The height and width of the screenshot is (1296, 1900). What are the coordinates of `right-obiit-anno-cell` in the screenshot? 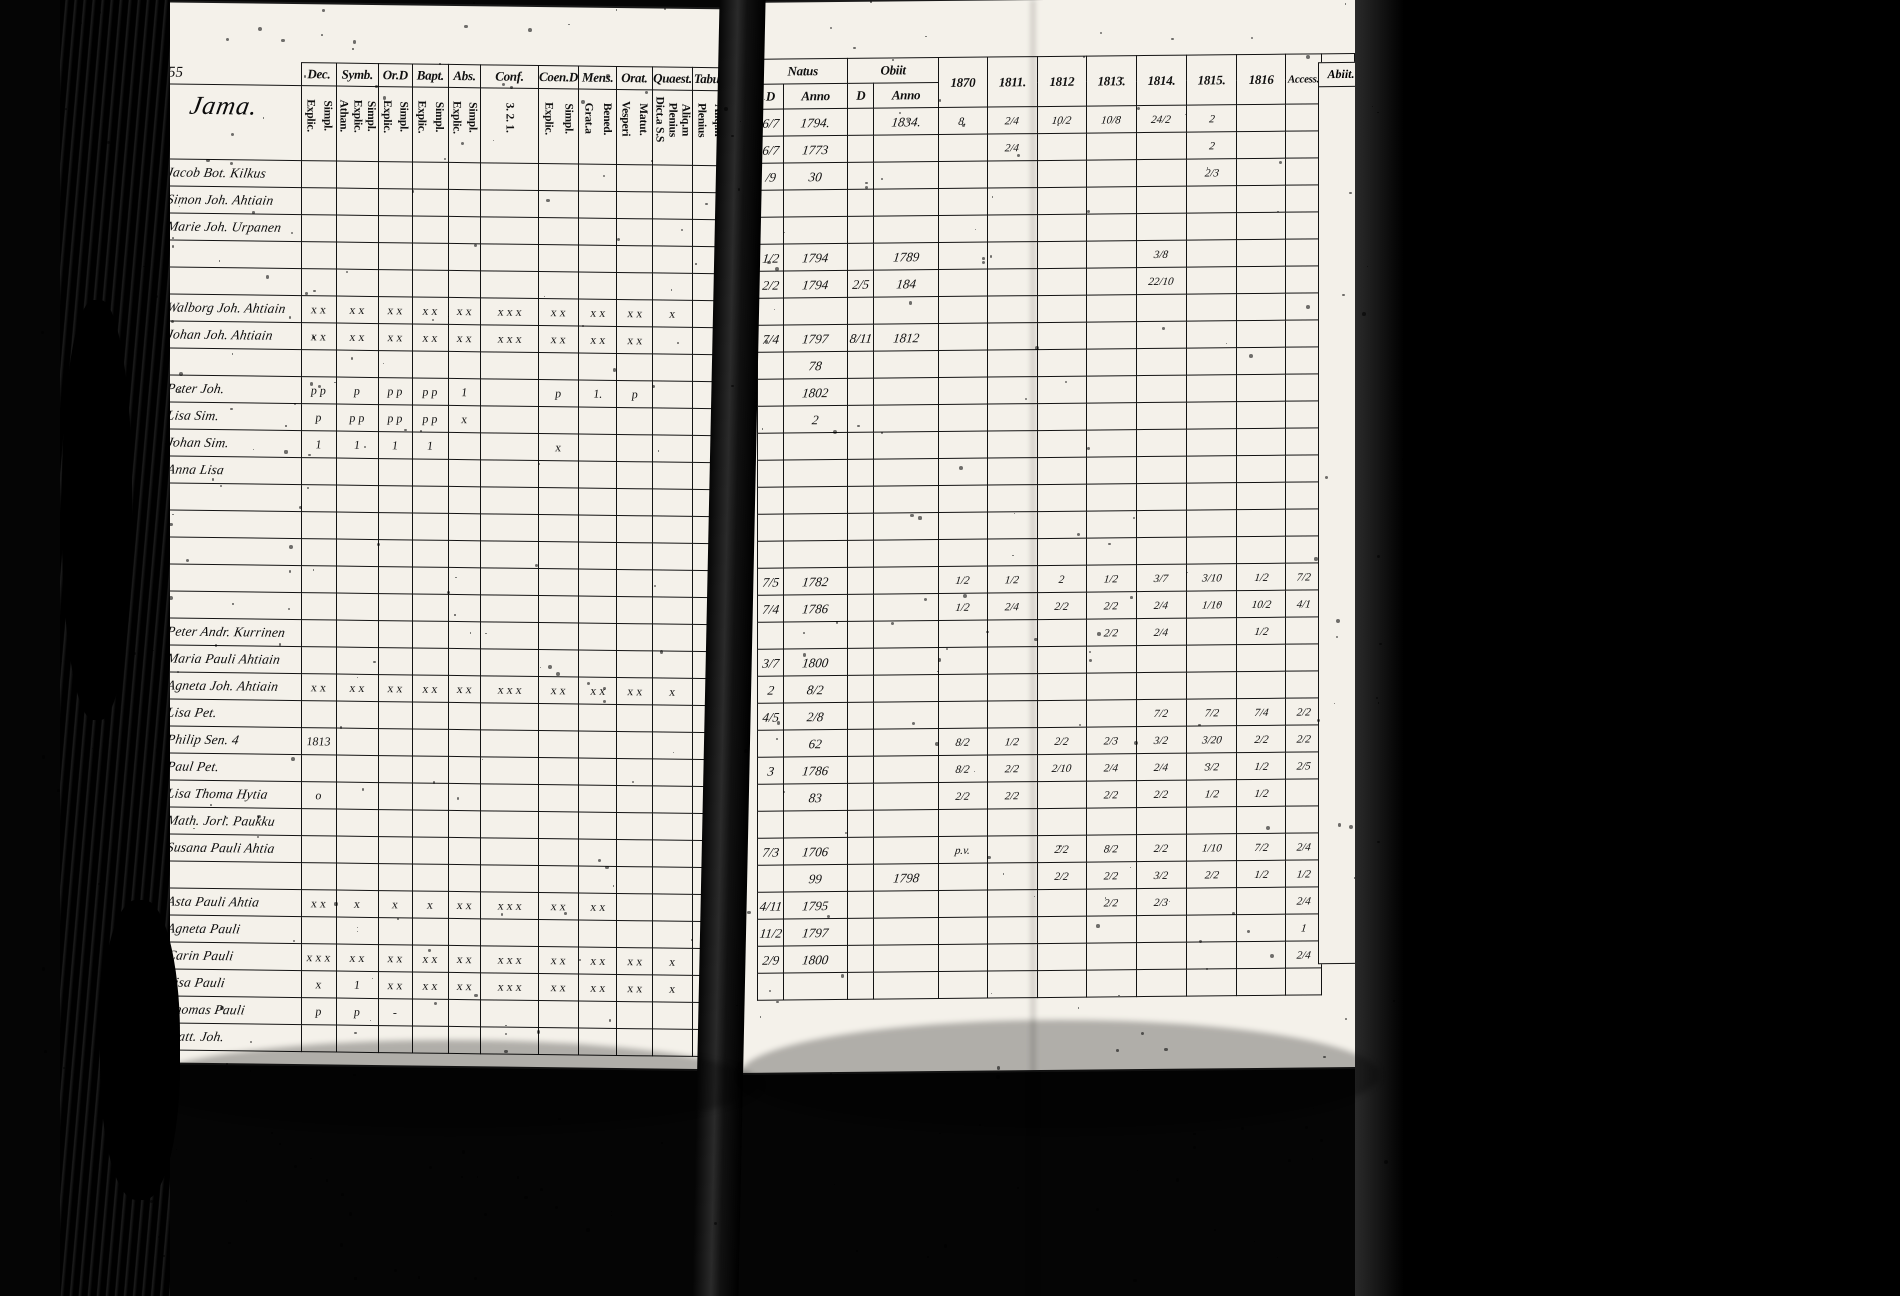 It's located at (906, 688).